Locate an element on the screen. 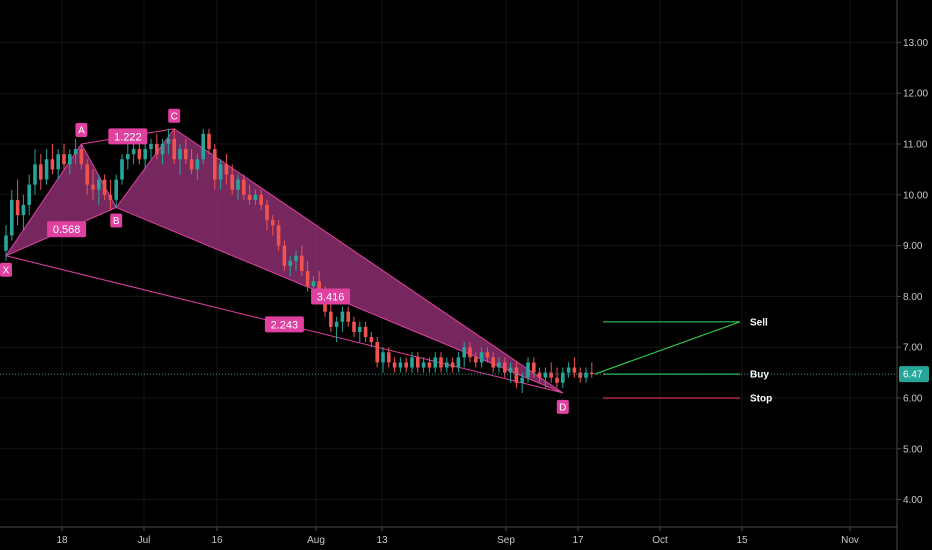  x-tick-label: 13 is located at coordinates (382, 540).